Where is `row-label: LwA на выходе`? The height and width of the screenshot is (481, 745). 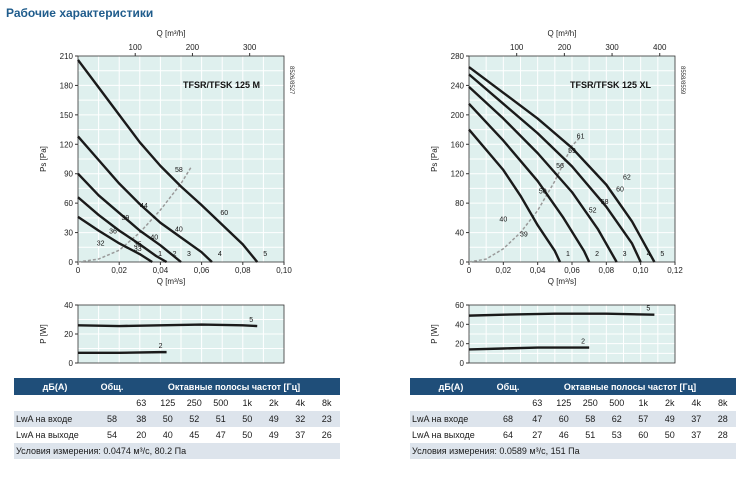
row-label: LwA на выходе is located at coordinates (451, 435).